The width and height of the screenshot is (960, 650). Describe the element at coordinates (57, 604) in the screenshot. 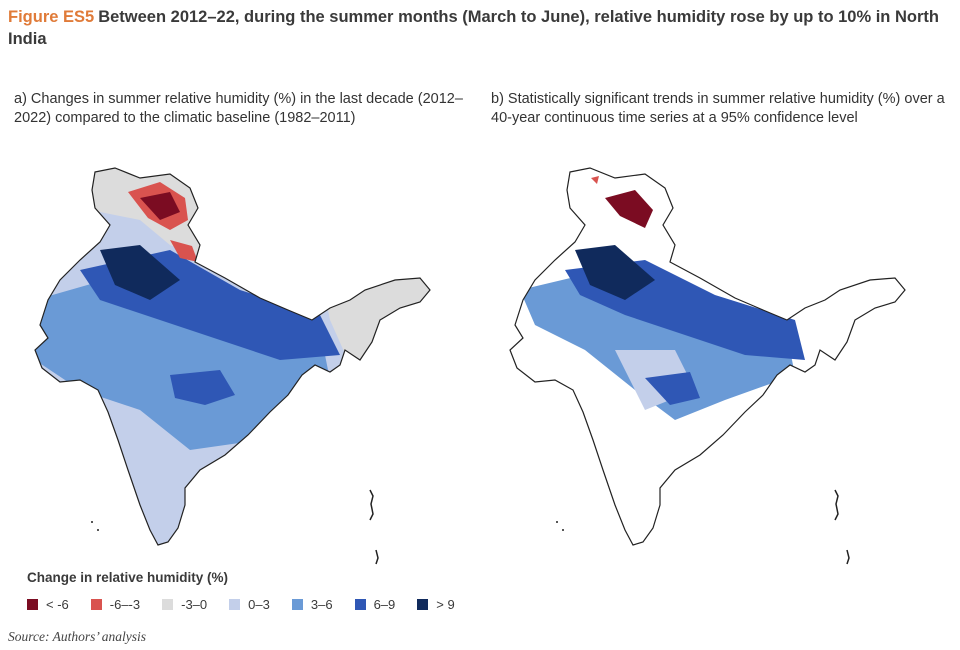

I see `legend-label: < -6` at that location.